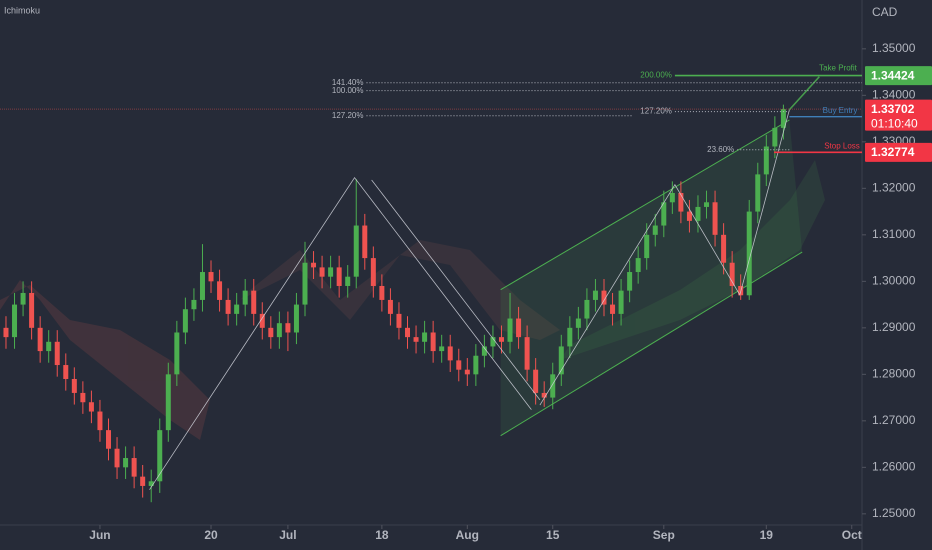 Image resolution: width=932 pixels, height=550 pixels. What do you see at coordinates (99, 535) in the screenshot?
I see `x-tick-label: Jun` at bounding box center [99, 535].